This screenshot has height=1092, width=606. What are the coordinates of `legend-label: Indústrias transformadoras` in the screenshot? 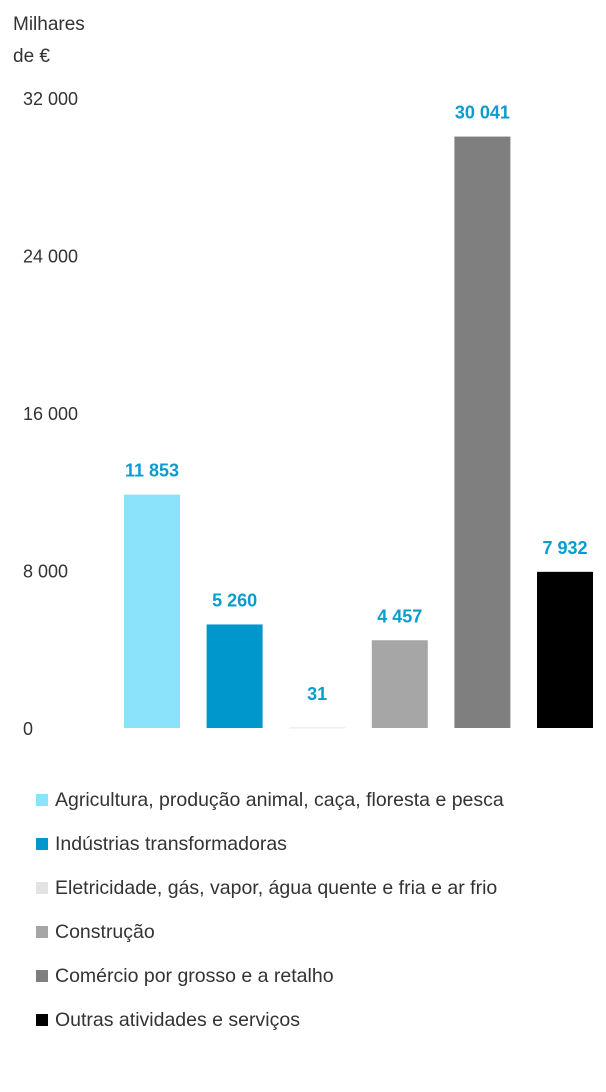 It's located at (171, 843).